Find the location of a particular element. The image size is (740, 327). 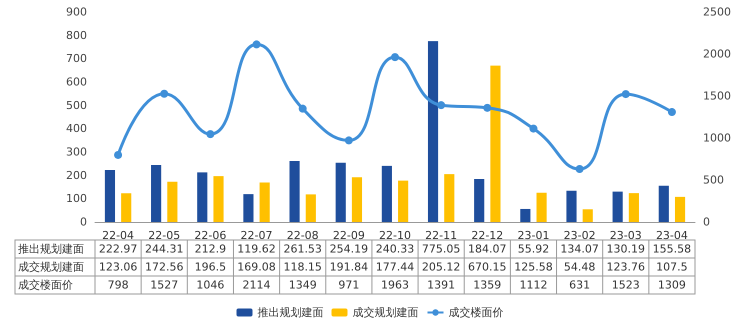

data-label: 2114 is located at coordinates (256, 285).